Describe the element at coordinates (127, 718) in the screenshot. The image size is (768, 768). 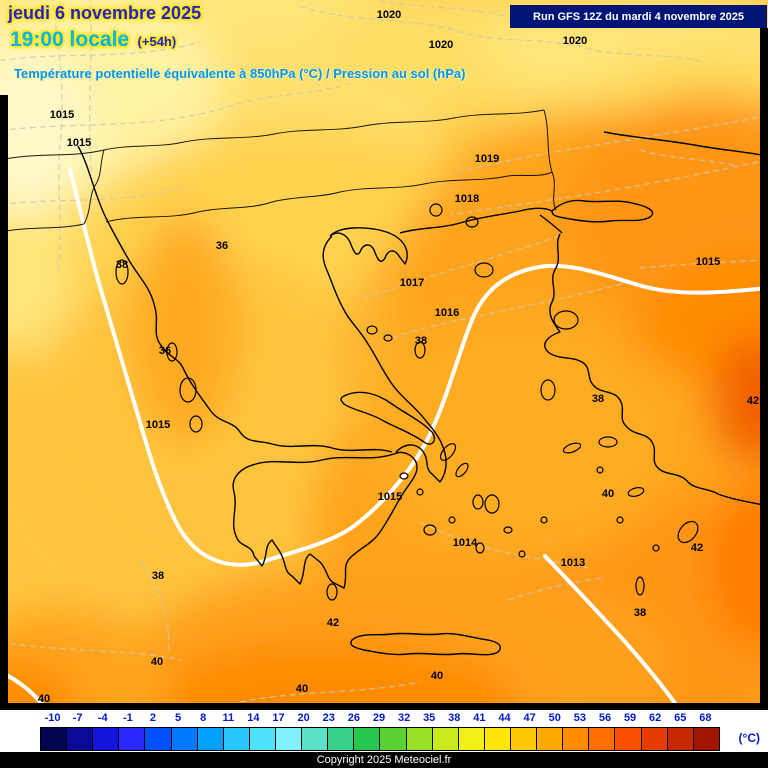
I see `colorbar-tick: -1` at that location.